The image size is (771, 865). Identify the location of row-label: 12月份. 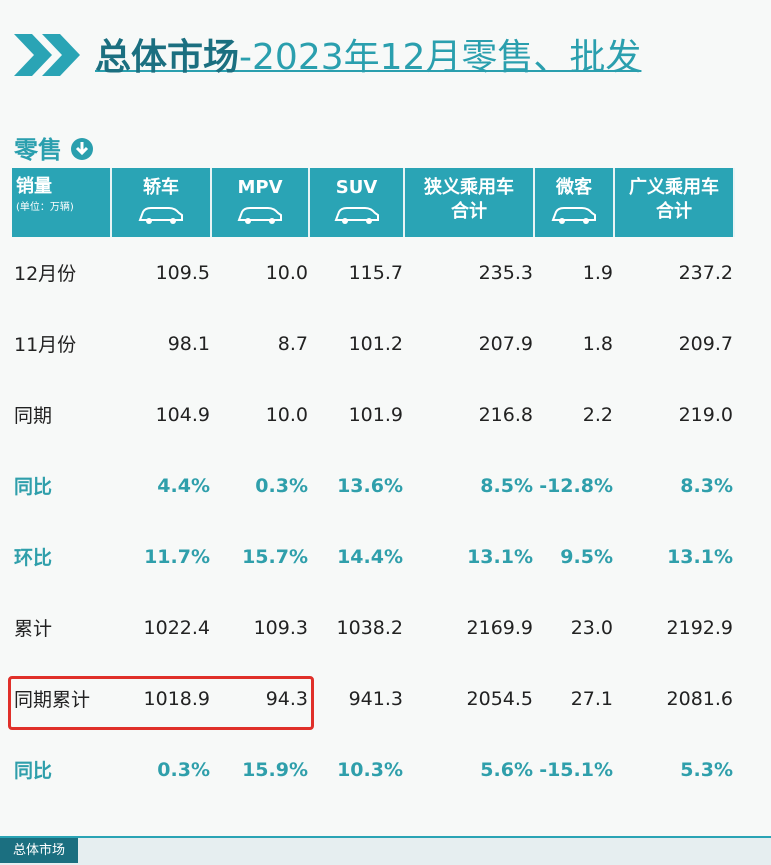
(45, 274).